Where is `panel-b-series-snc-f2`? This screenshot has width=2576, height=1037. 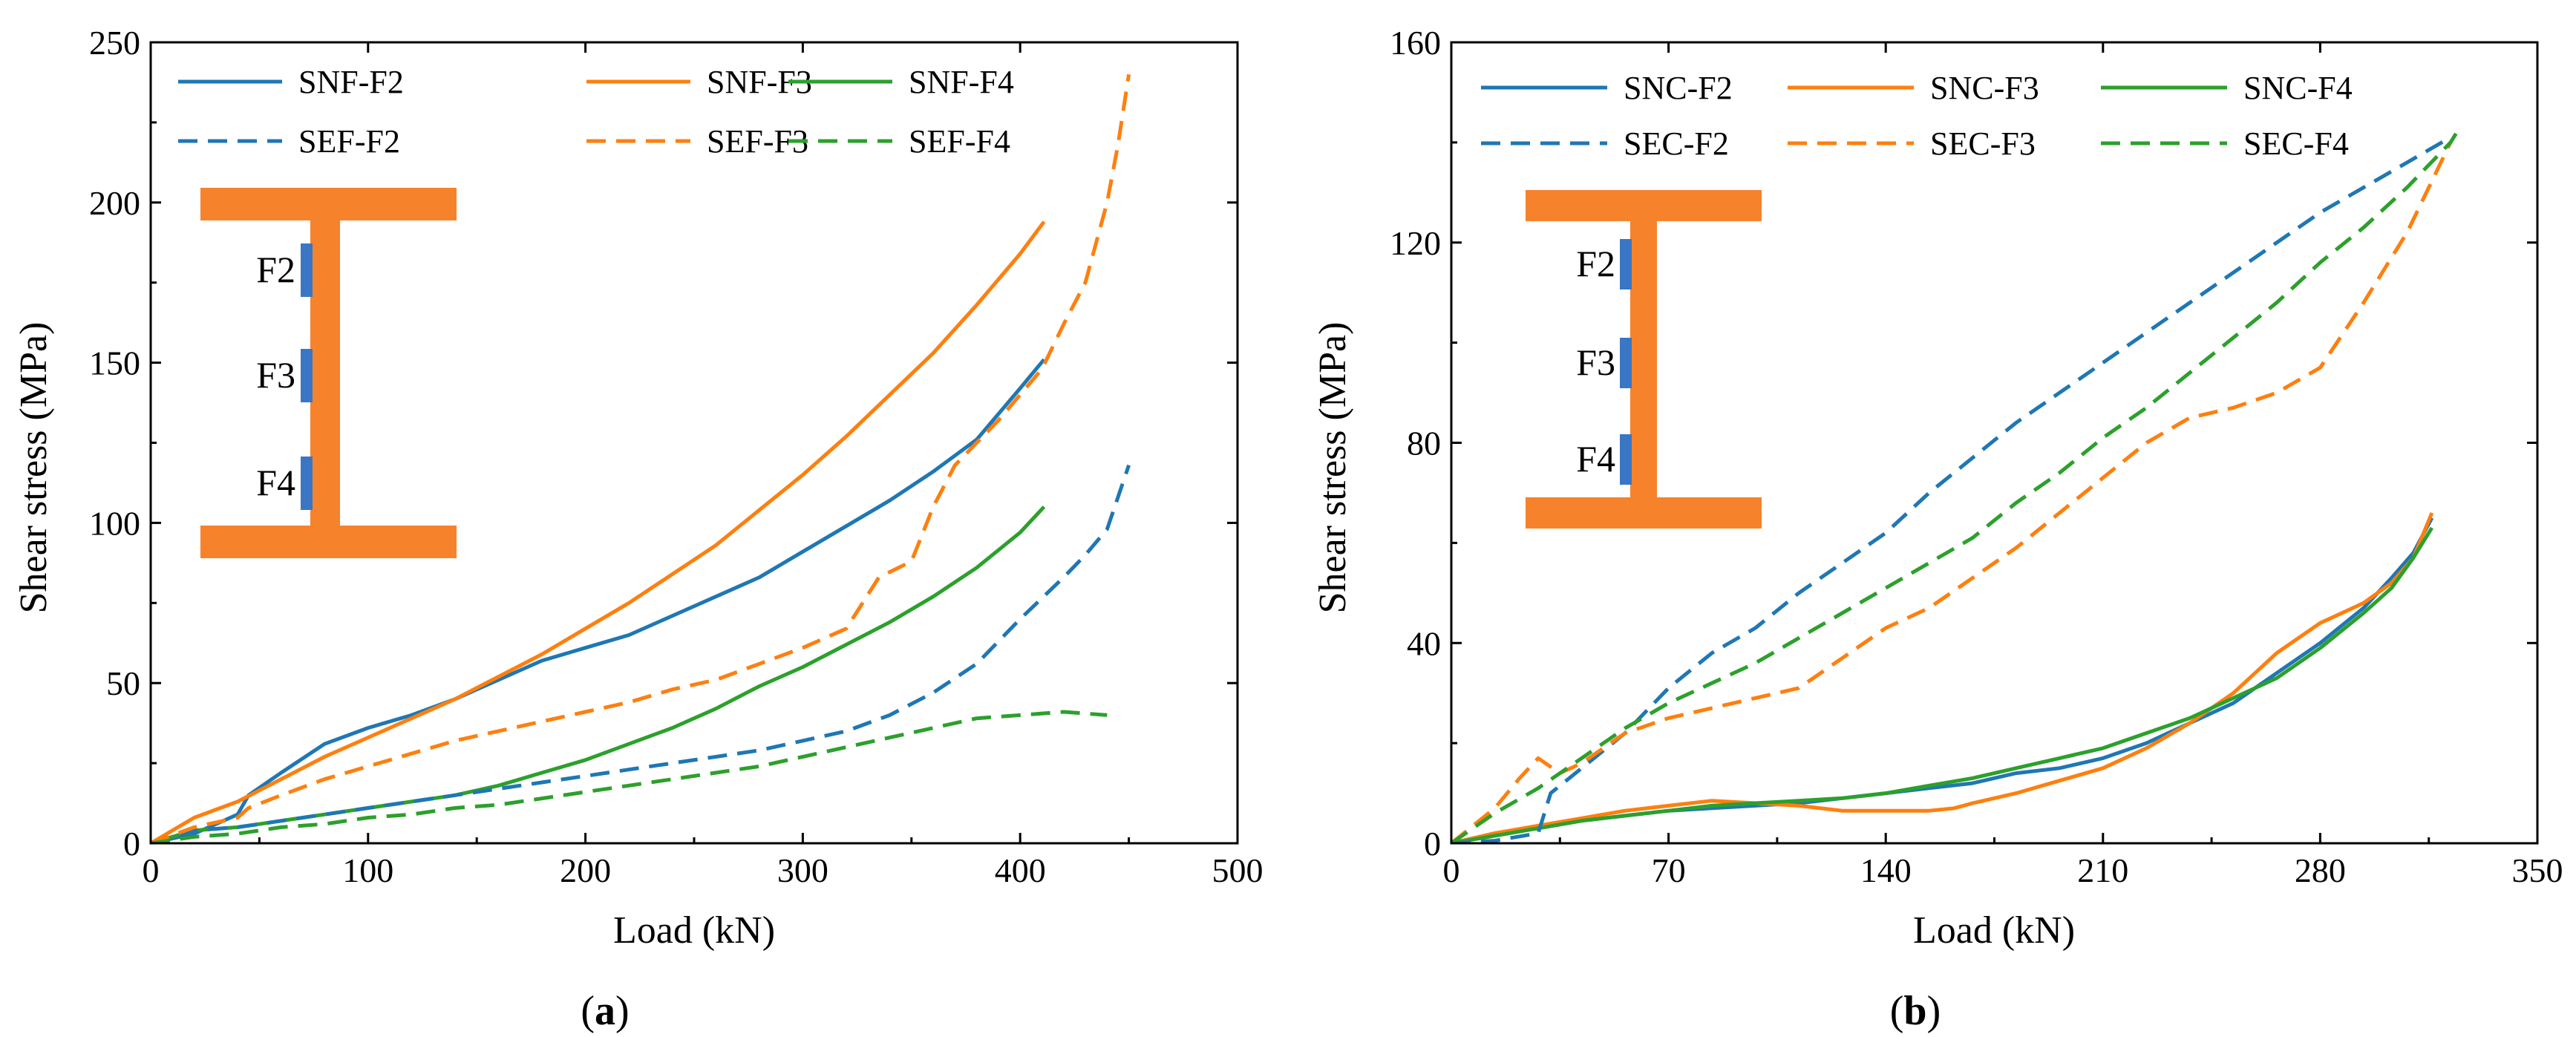
panel-b-series-snc-f2 is located at coordinates (1943, 680).